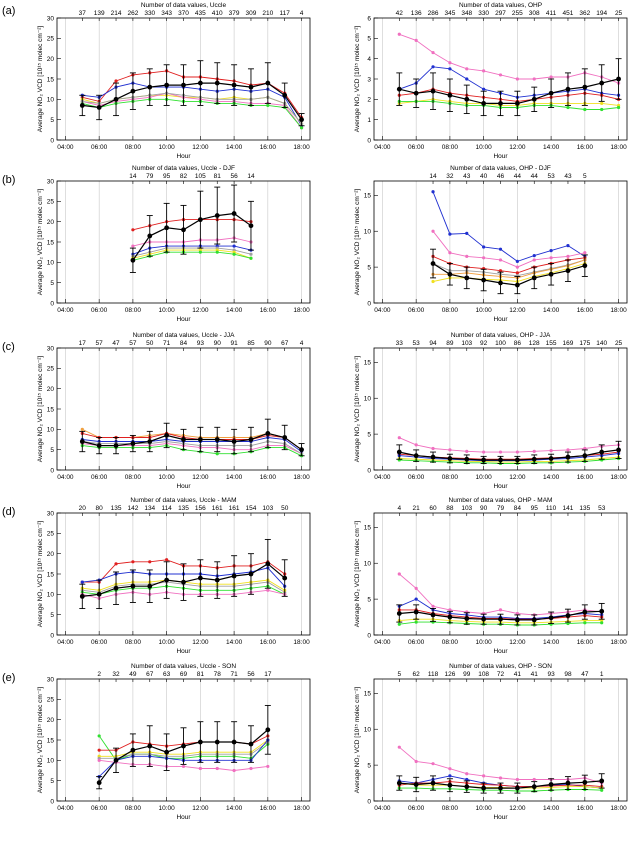 The width and height of the screenshot is (642, 850). What do you see at coordinates (150, 674) in the screenshot?
I see `count-label: 67` at bounding box center [150, 674].